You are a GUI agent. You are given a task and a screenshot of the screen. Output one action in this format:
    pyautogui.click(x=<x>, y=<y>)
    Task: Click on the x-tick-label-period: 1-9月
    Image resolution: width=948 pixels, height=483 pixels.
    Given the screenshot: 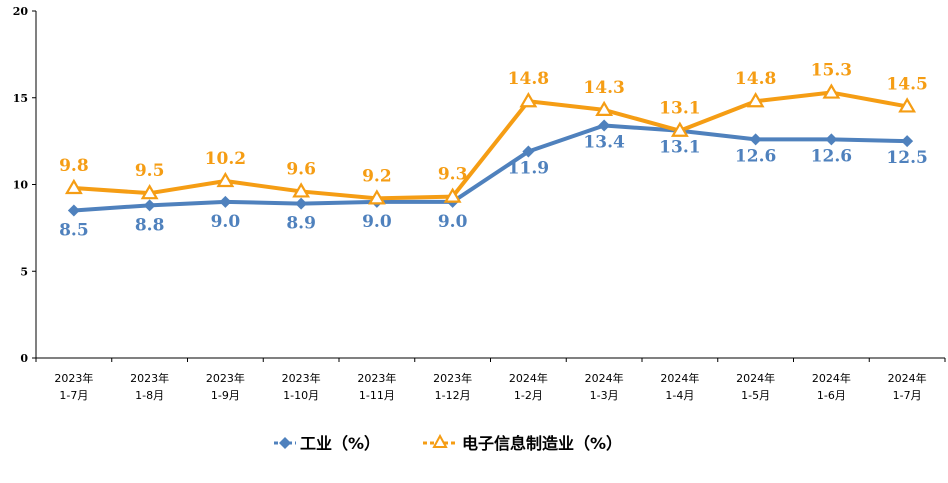 What is the action you would take?
    pyautogui.click(x=225, y=395)
    